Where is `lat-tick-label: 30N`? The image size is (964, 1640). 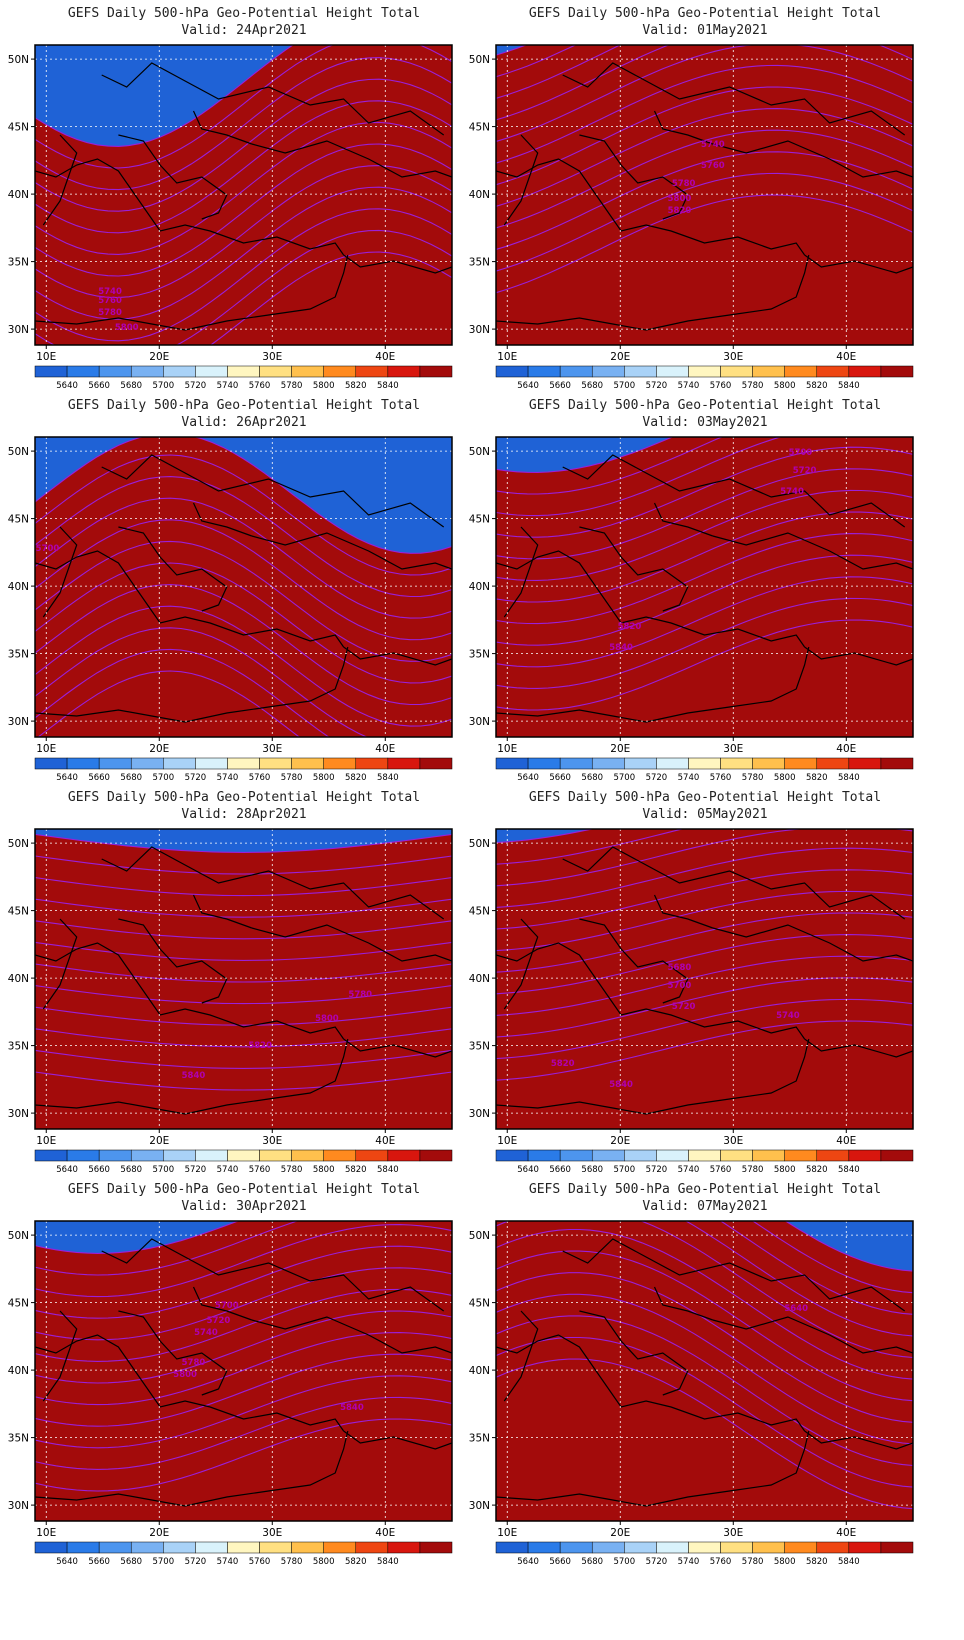 lat-tick-label: 30N is located at coordinates (479, 1506).